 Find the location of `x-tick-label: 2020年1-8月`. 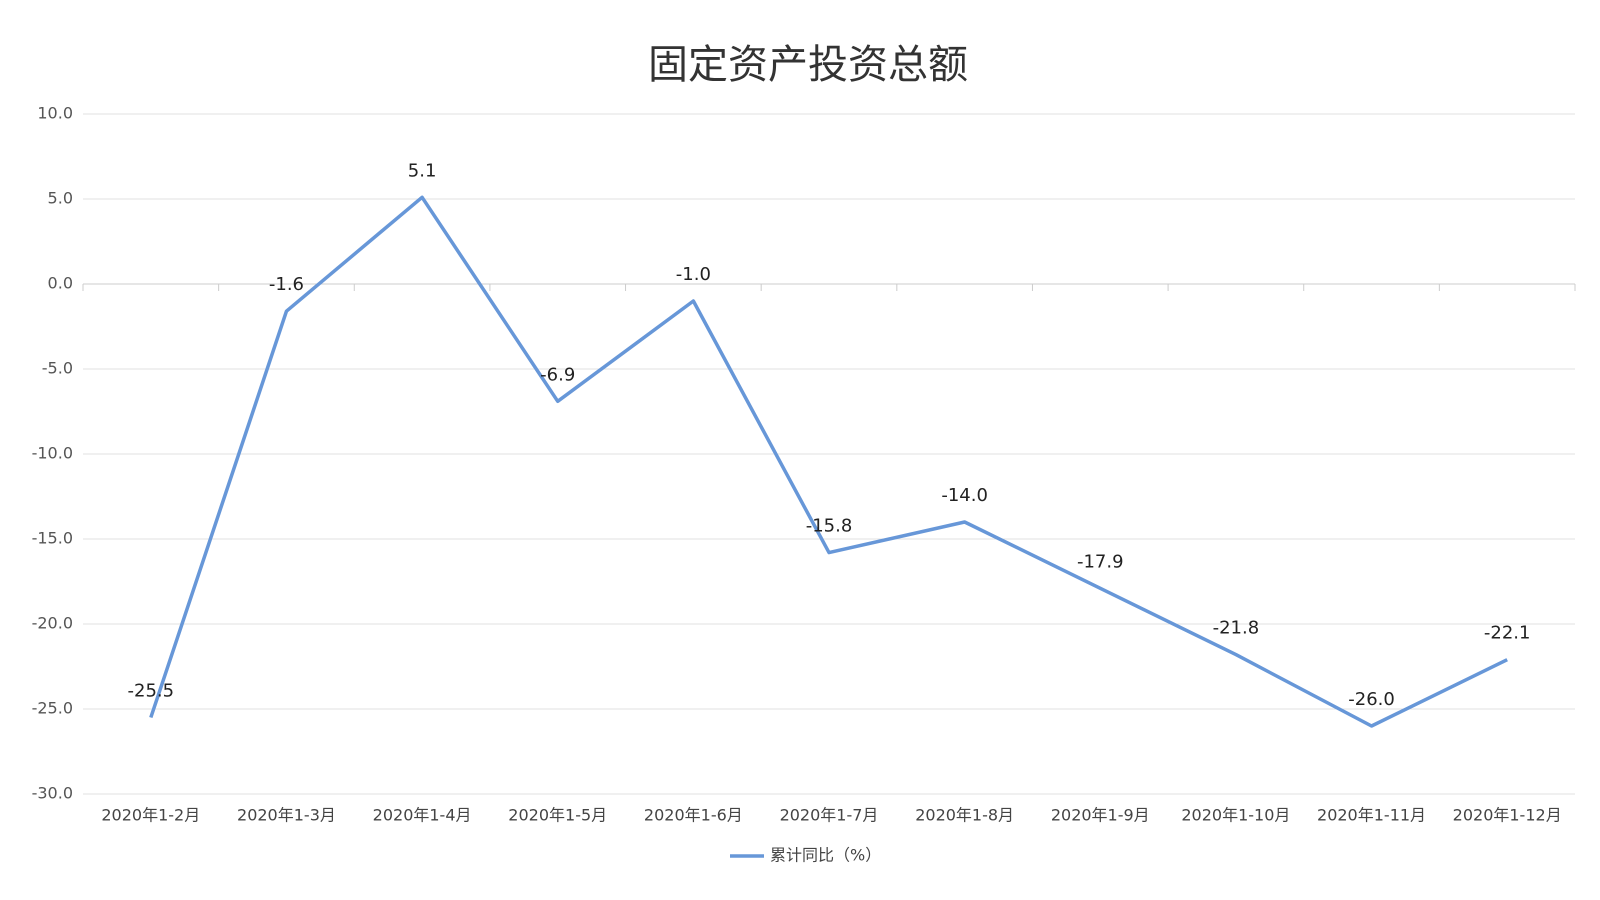

x-tick-label: 2020年1-8月 is located at coordinates (964, 815).